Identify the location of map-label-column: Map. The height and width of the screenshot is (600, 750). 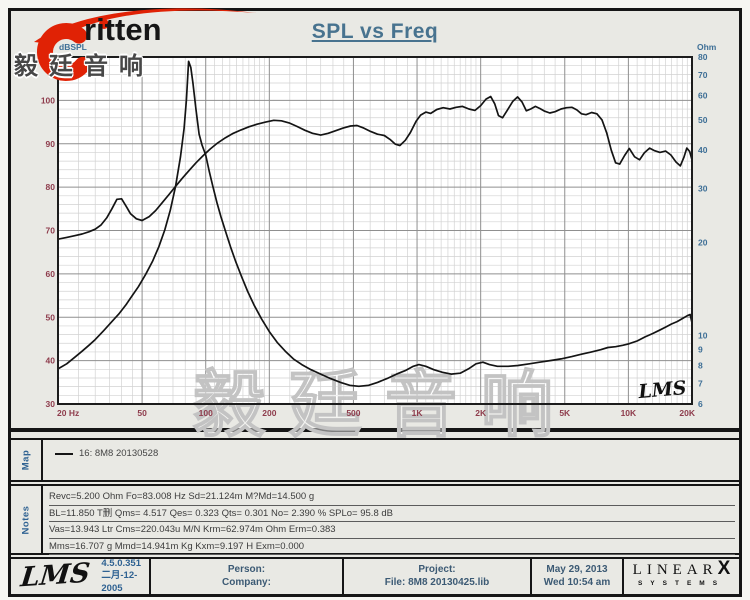
(27, 460).